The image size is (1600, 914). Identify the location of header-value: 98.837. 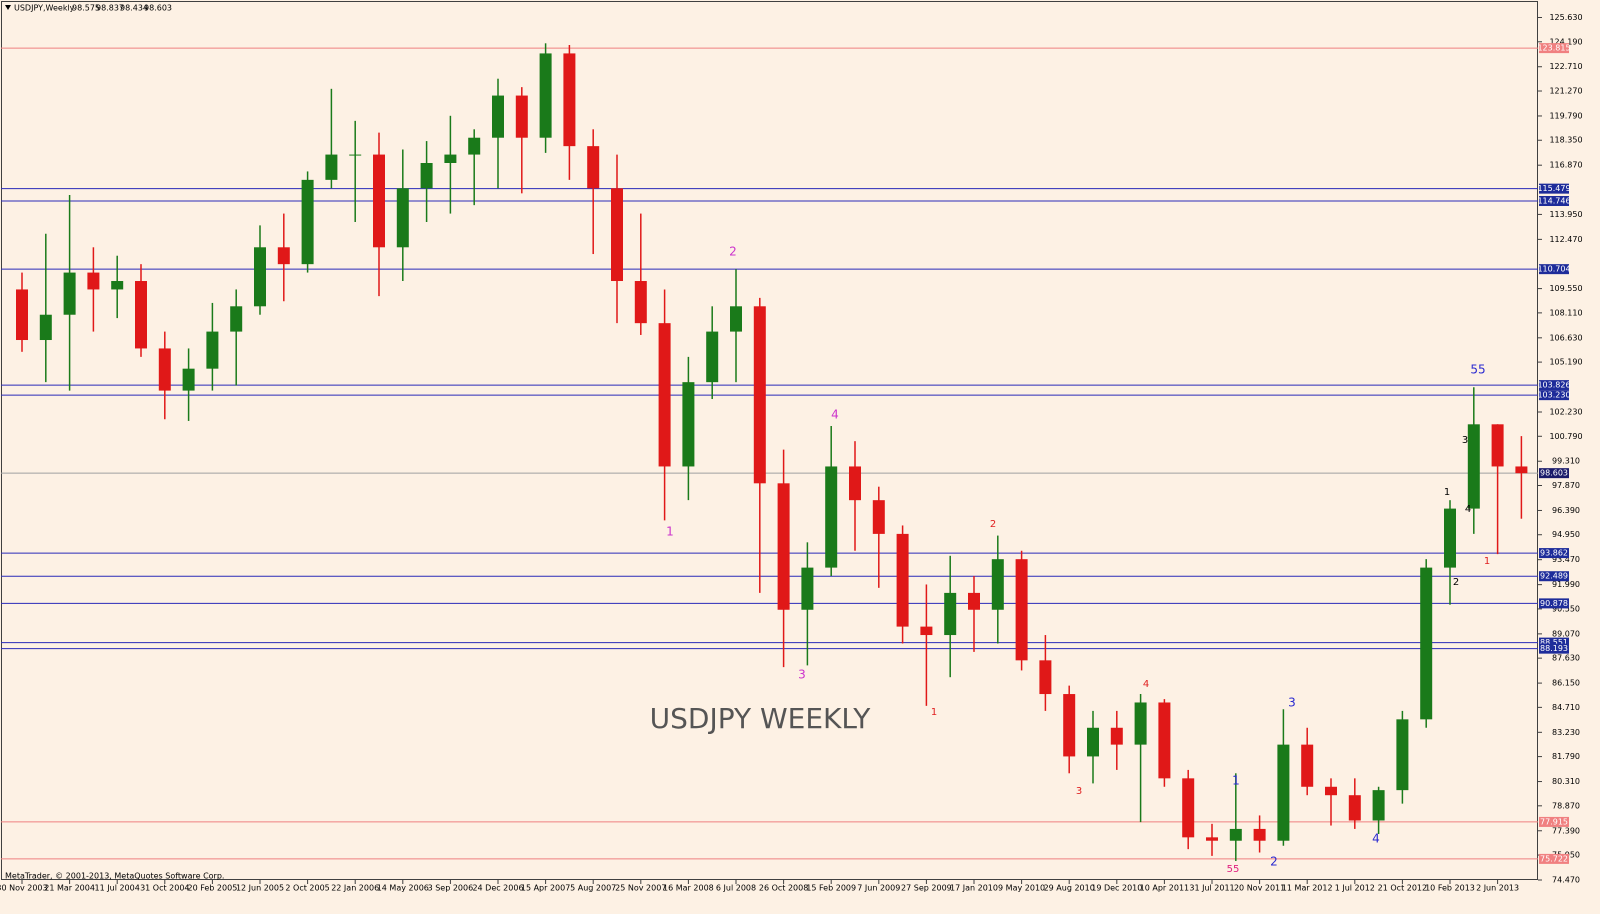
(110, 8).